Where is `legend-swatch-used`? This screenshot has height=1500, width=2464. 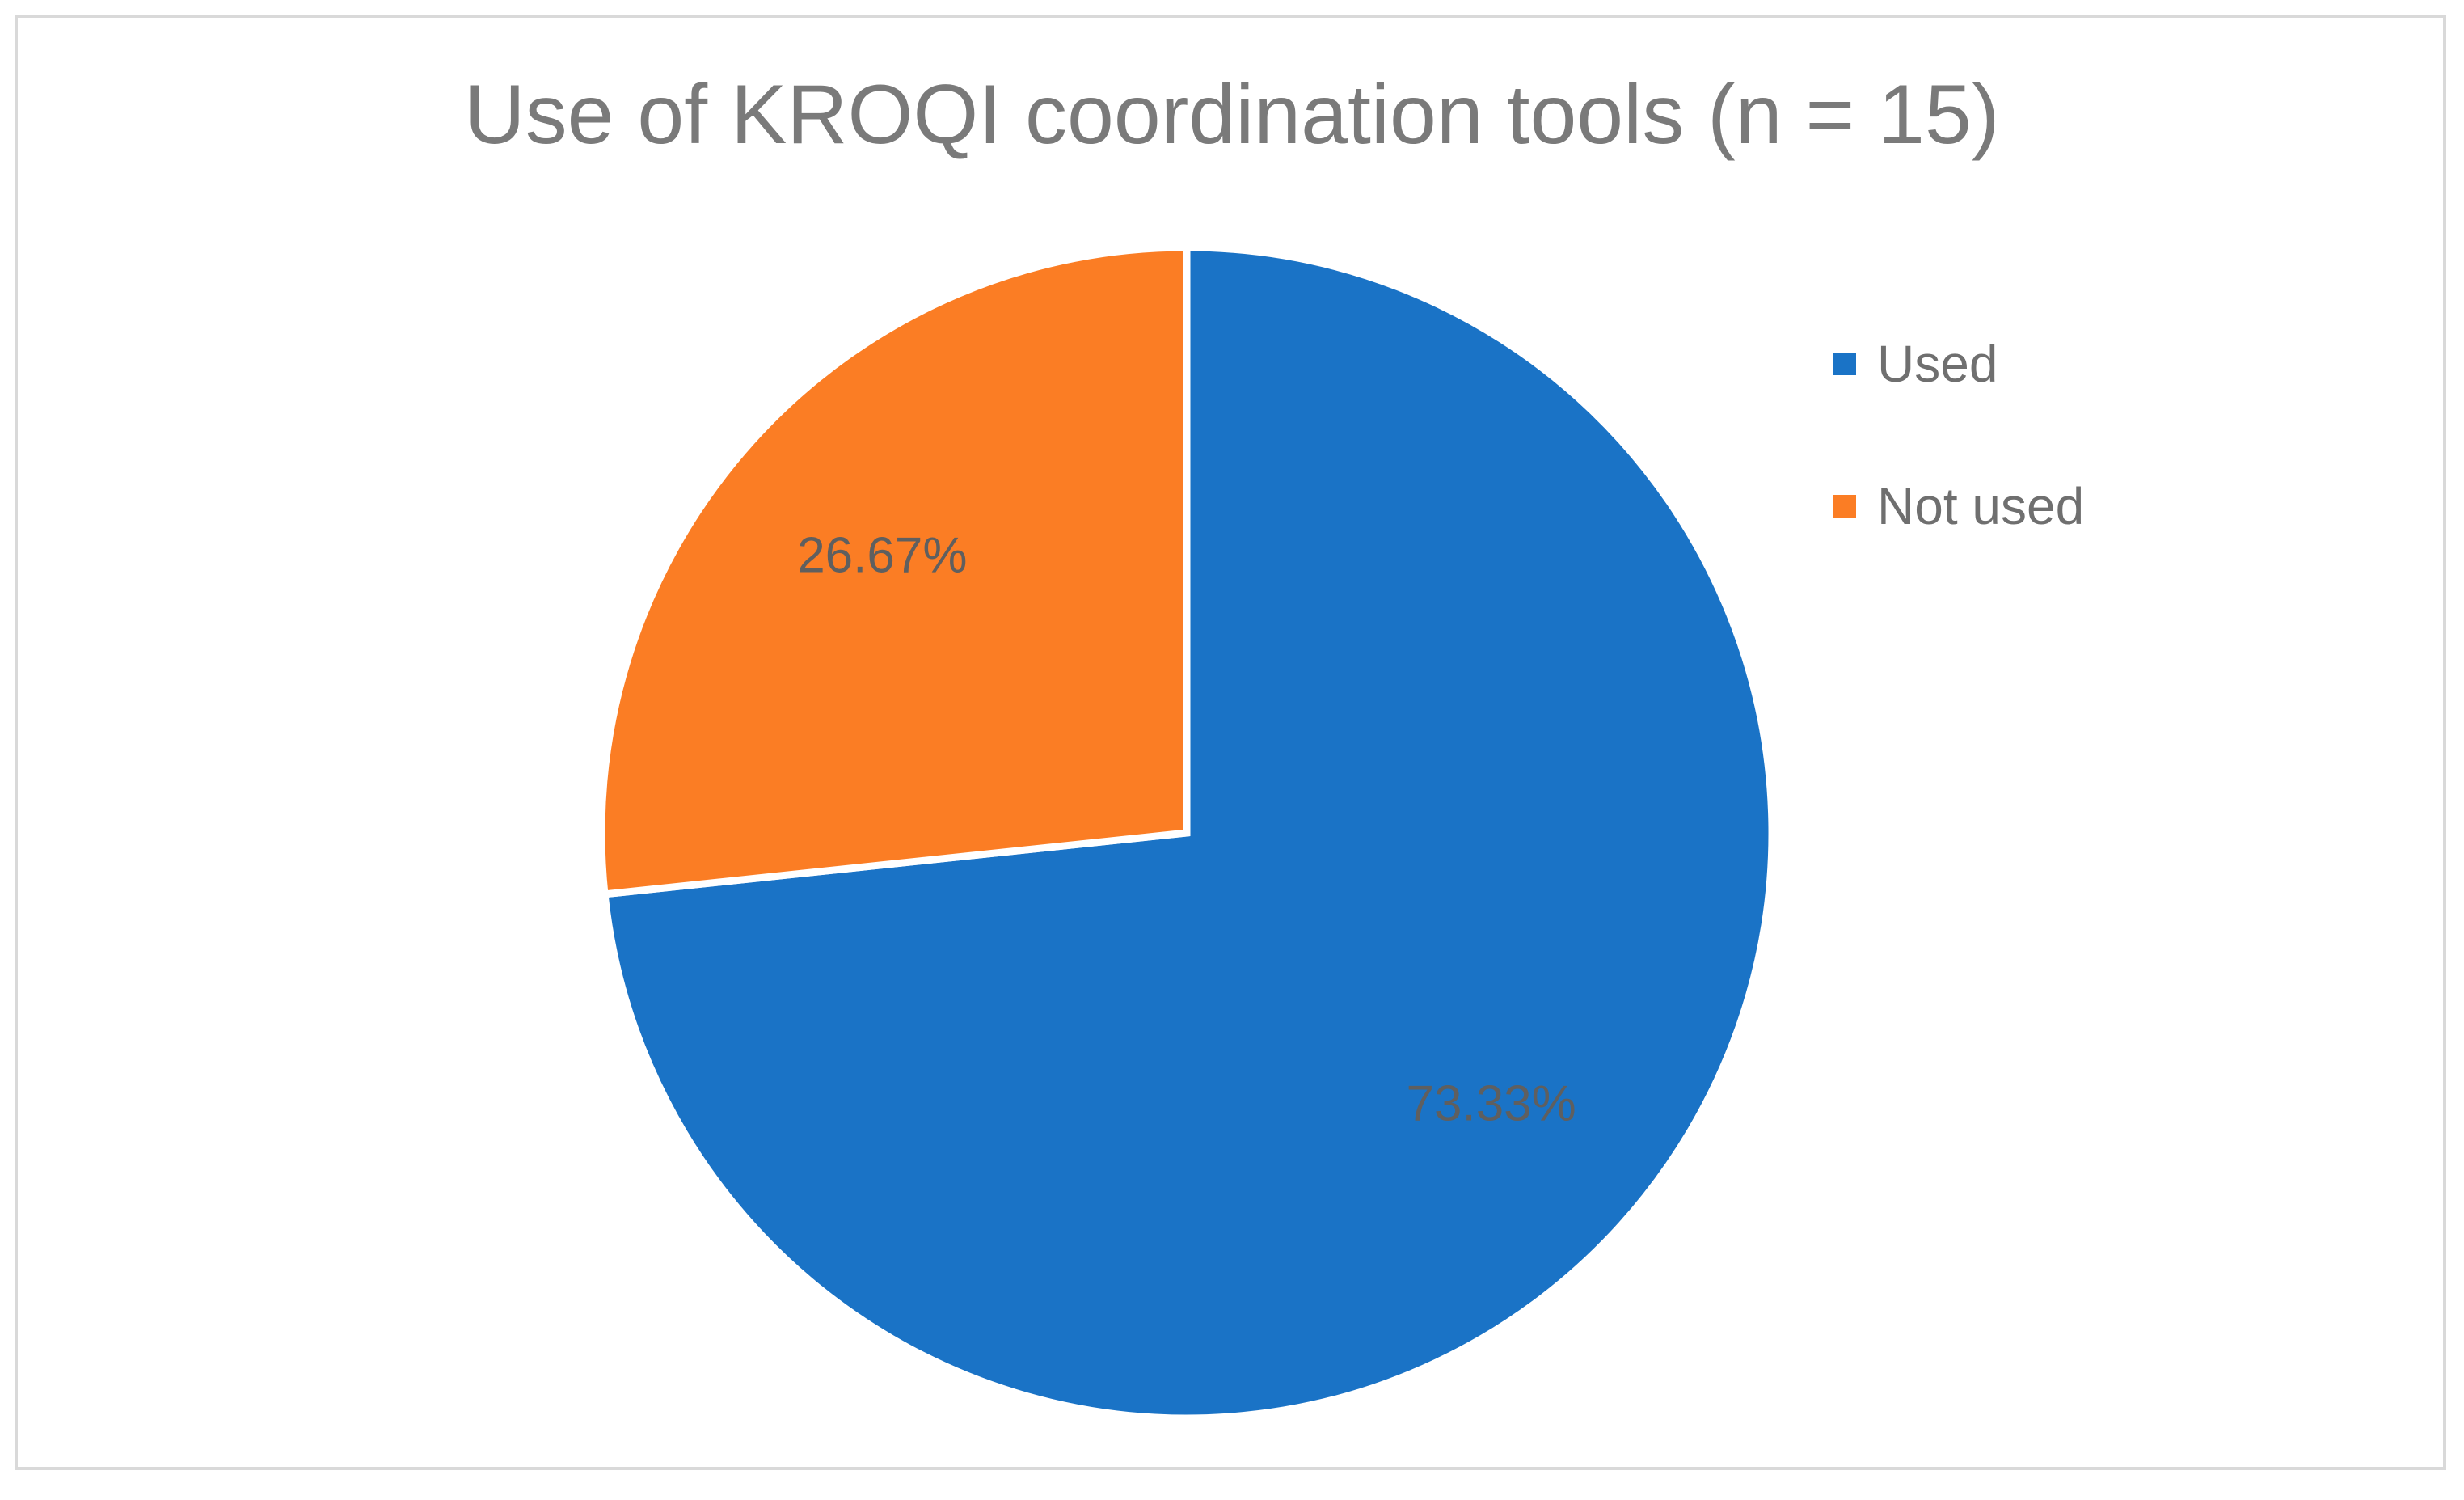
legend-swatch-used is located at coordinates (1845, 364).